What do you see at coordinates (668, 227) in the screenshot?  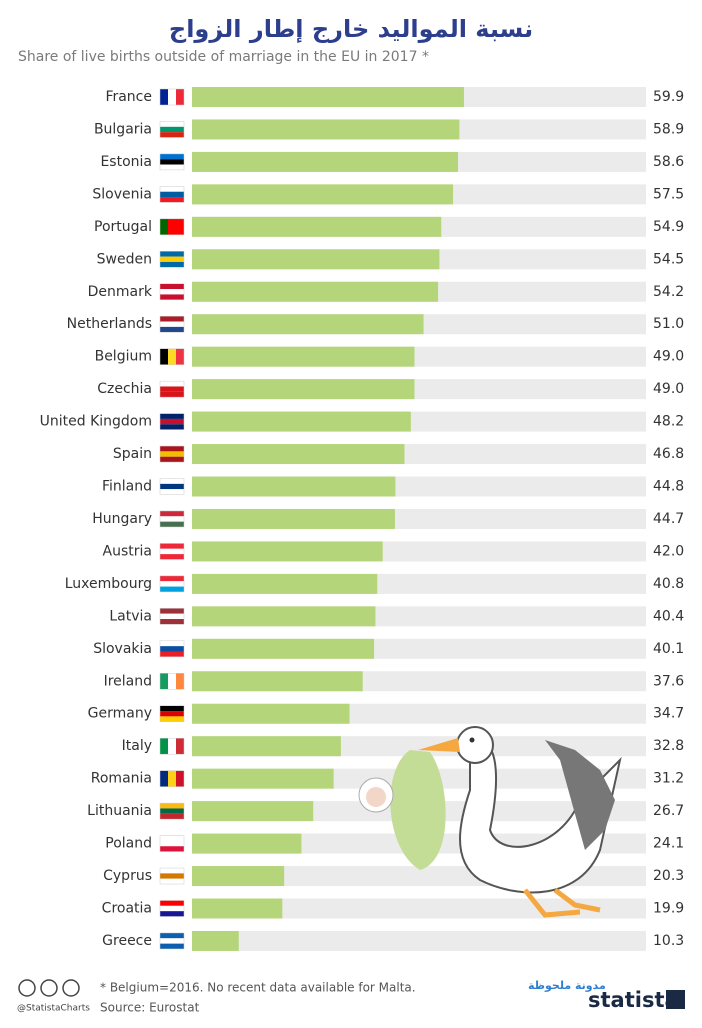 I see `value-label: 54.9` at bounding box center [668, 227].